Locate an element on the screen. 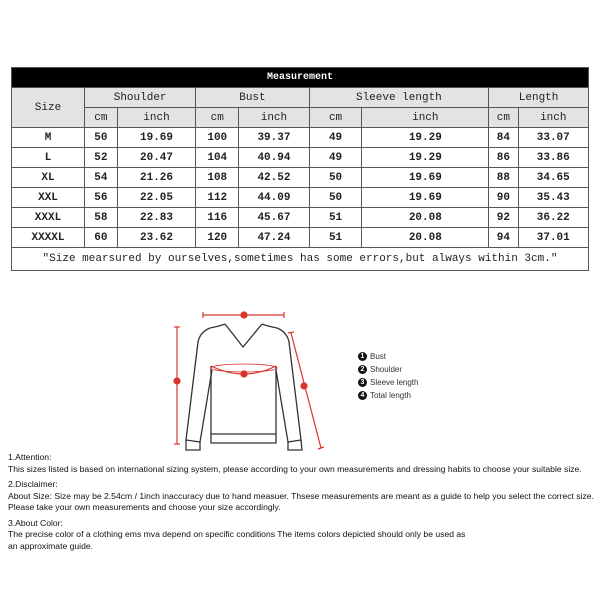 The width and height of the screenshot is (600, 600). legend-label: Total length is located at coordinates (390, 395).